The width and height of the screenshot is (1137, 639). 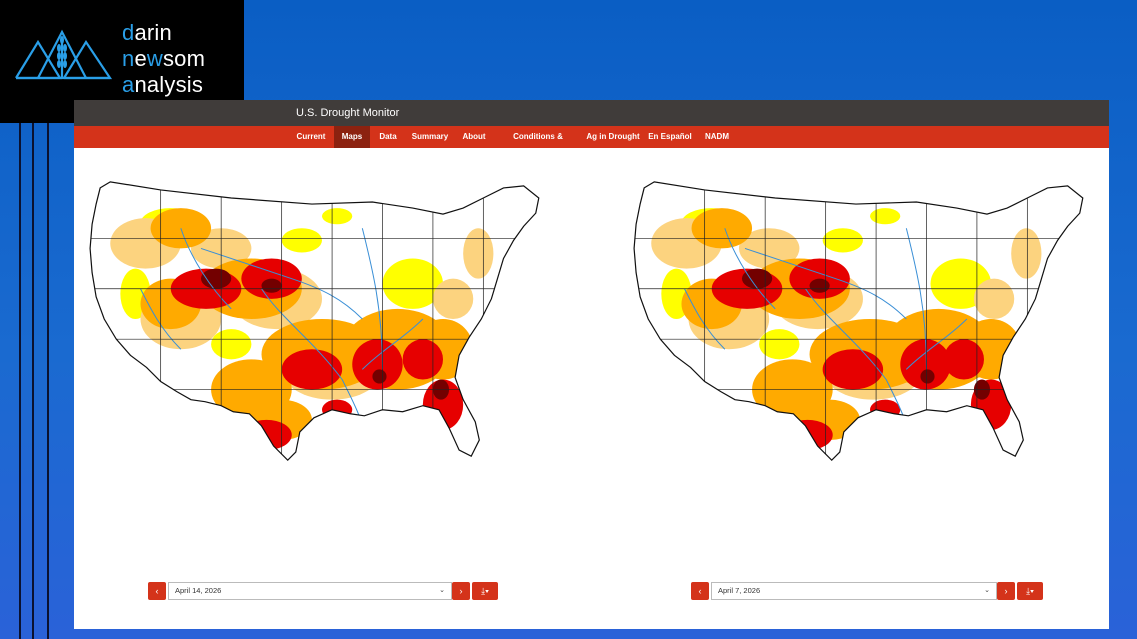 What do you see at coordinates (670, 136) in the screenshot?
I see `nav-en-espanol: En Español` at bounding box center [670, 136].